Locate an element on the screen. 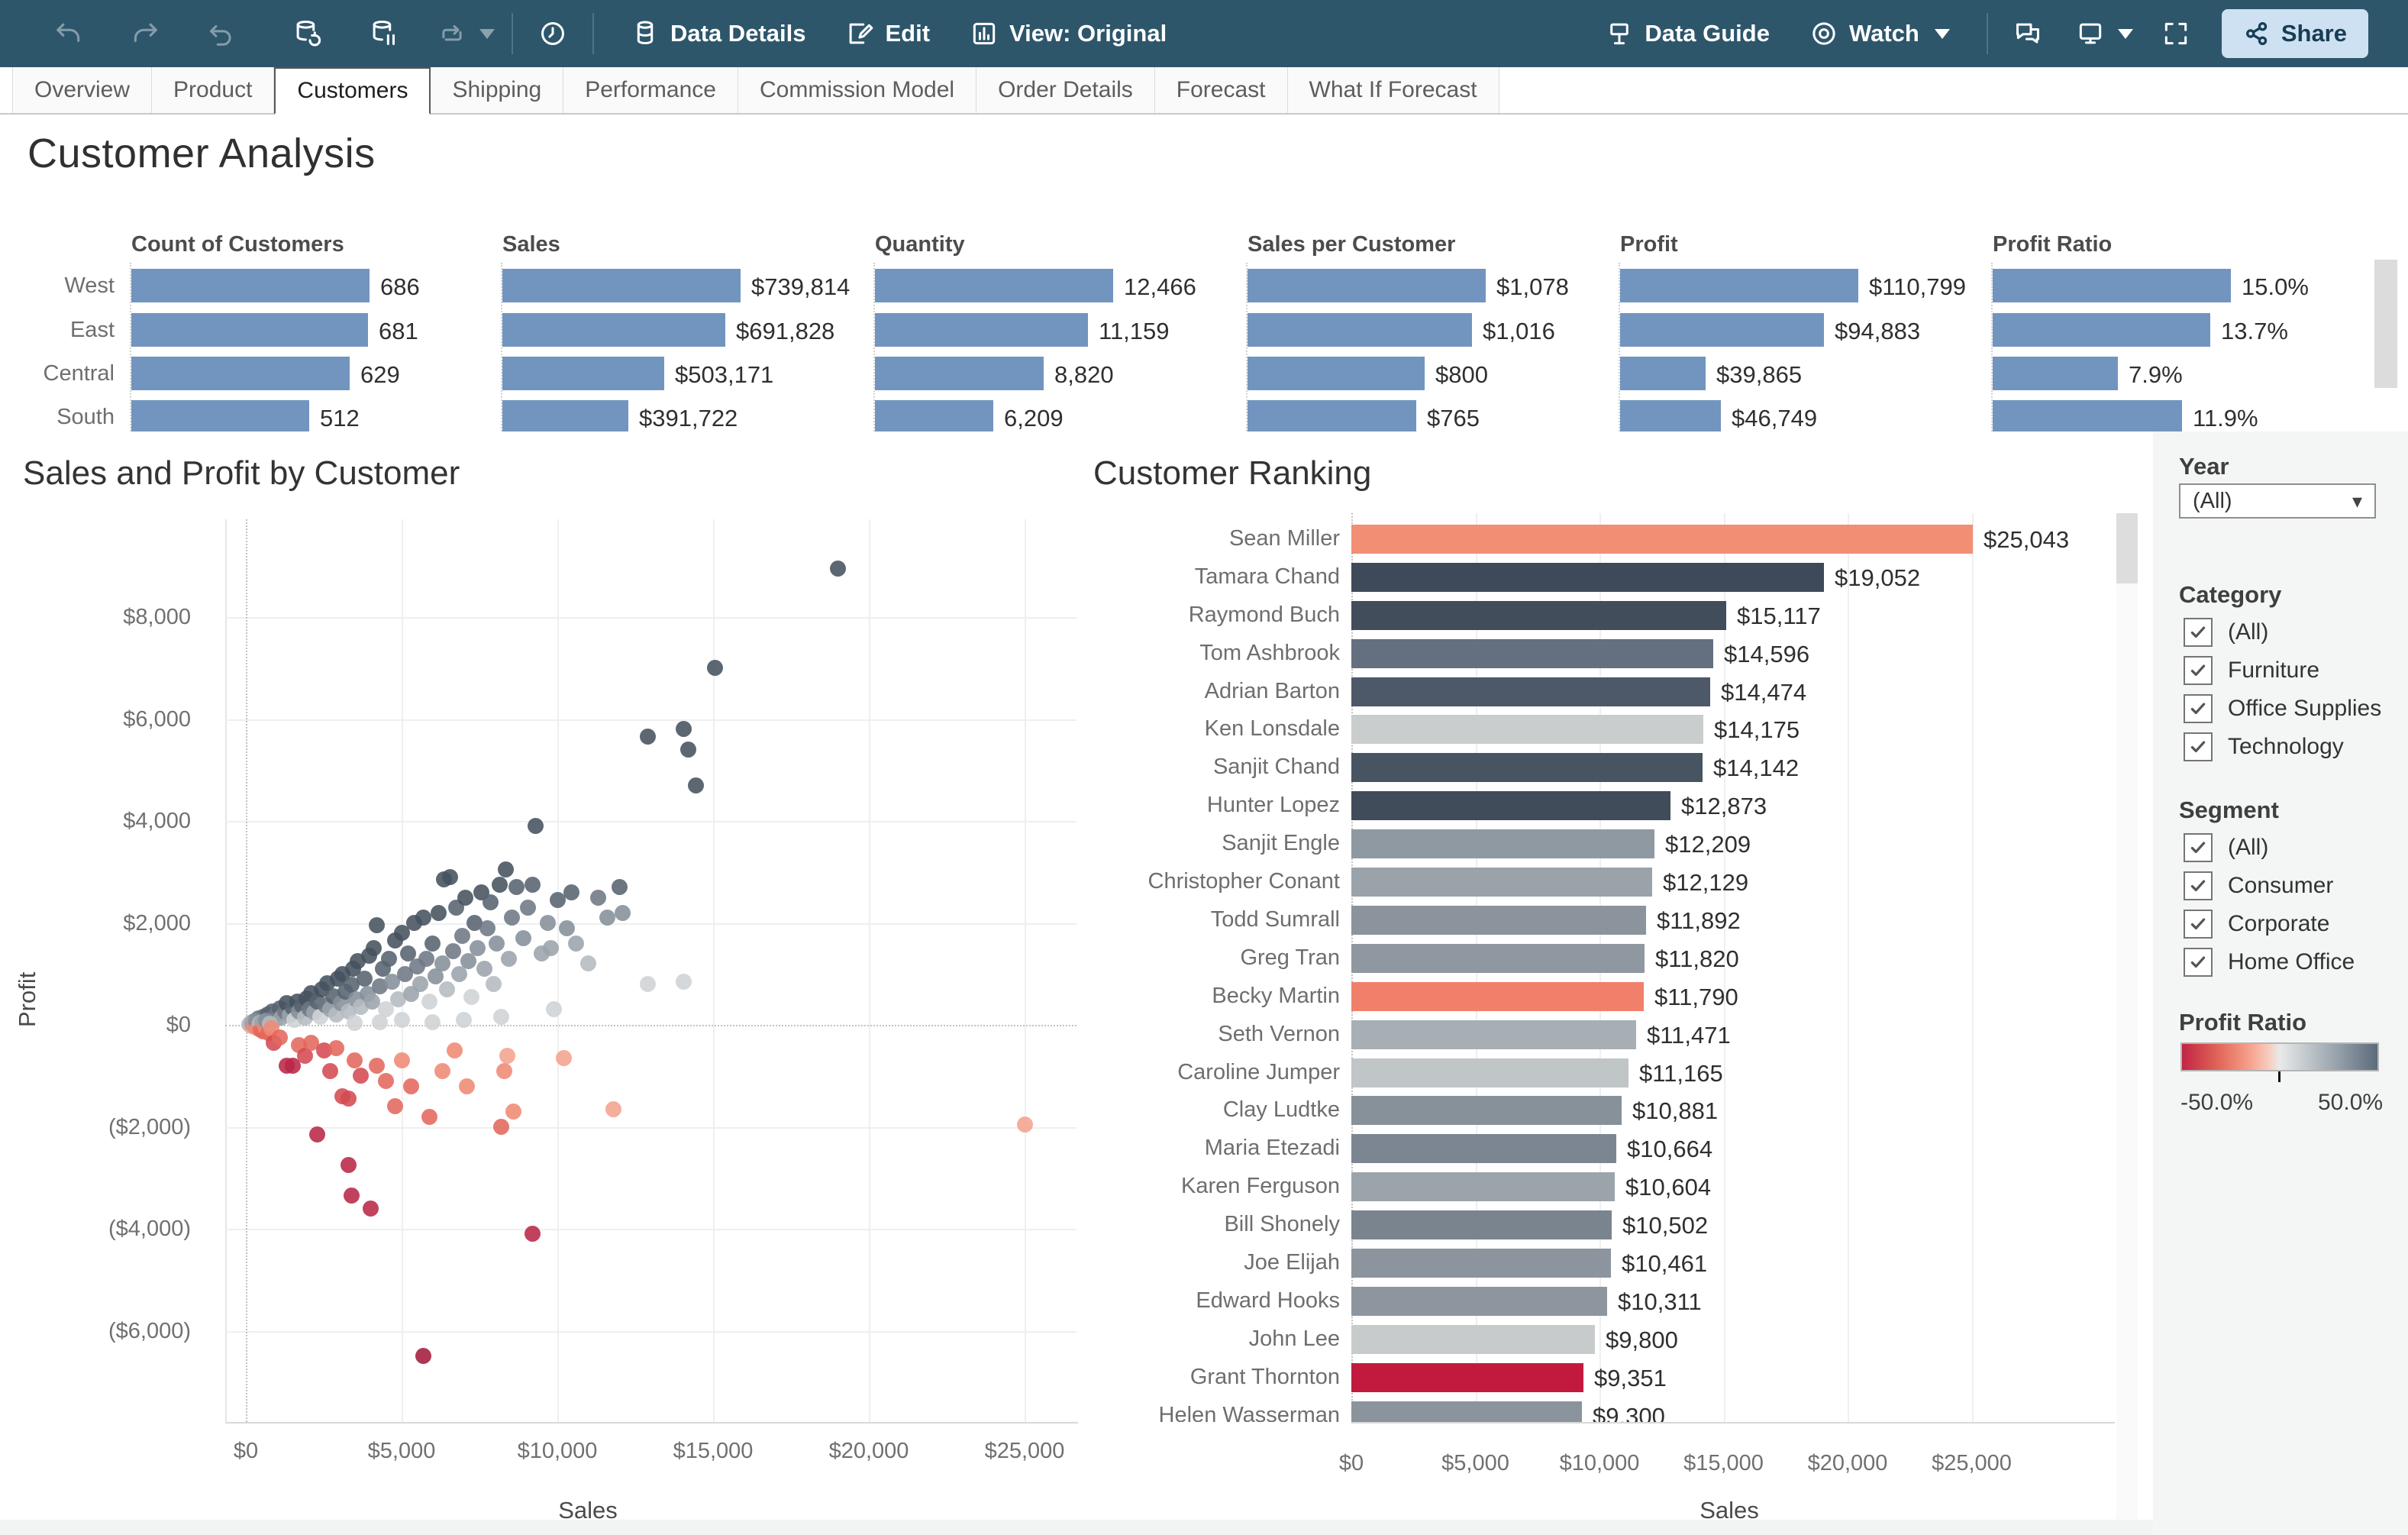  year-dropdown: (All) ▾ is located at coordinates (2277, 501).